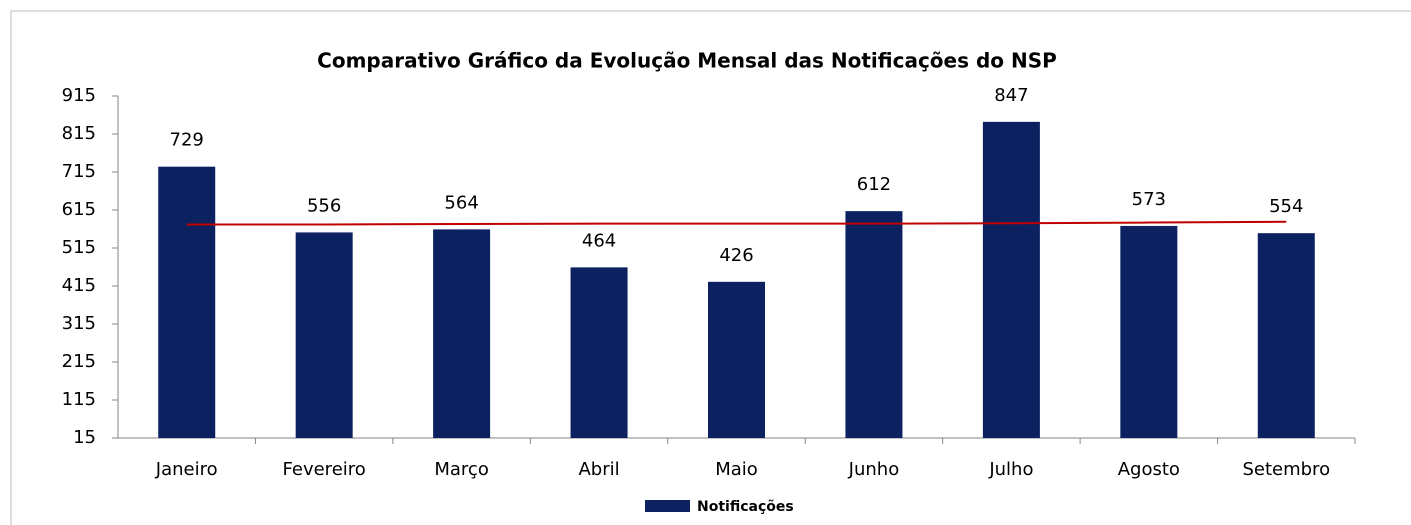  Describe the element at coordinates (1286, 469) in the screenshot. I see `x-tick-label: Setembro` at that location.